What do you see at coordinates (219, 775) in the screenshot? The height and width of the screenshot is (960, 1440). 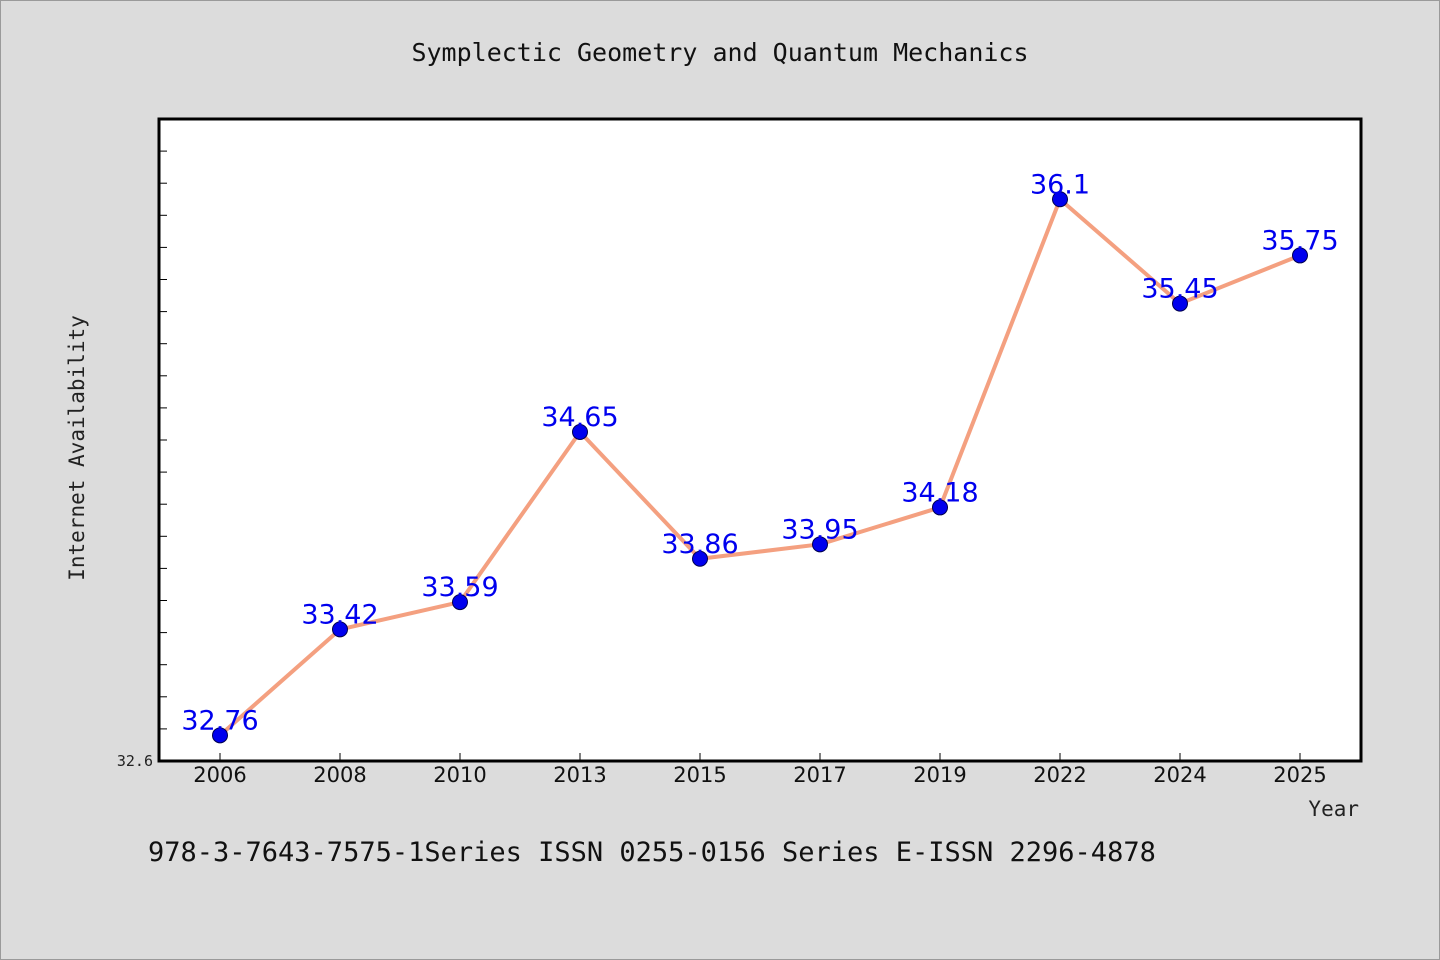 I see `x-tick-label: 2006` at bounding box center [219, 775].